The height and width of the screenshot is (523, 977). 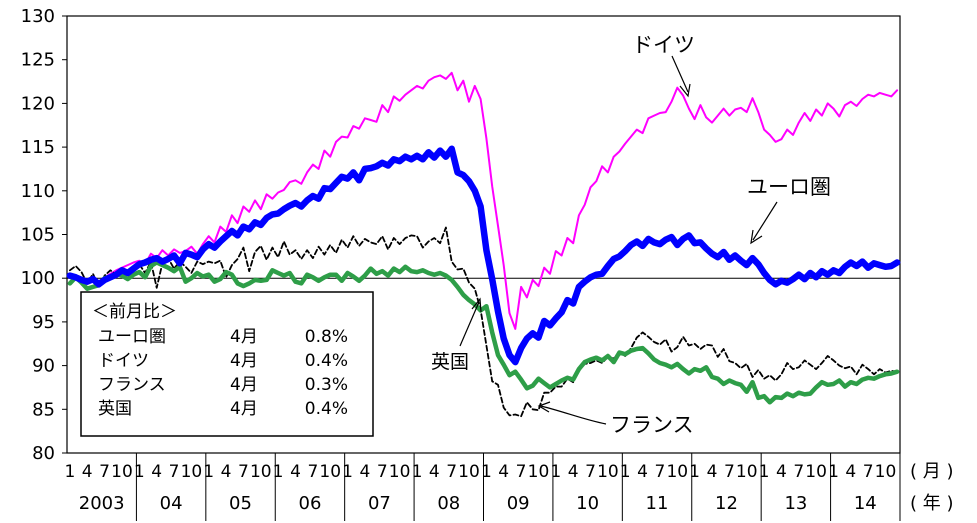 What do you see at coordinates (615, 419) in the screenshot?
I see `annotation-france: フランス` at bounding box center [615, 419].